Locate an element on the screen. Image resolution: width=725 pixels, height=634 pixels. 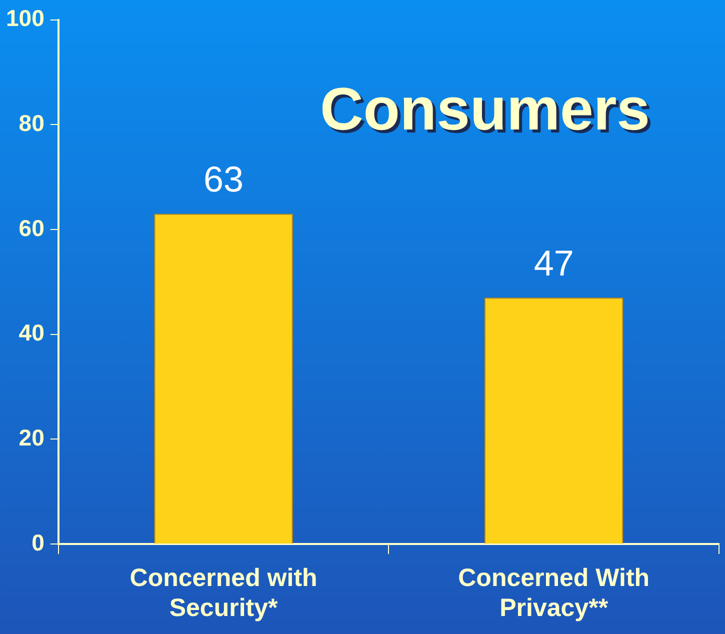
y-tick-label: 20 is located at coordinates (31, 437).